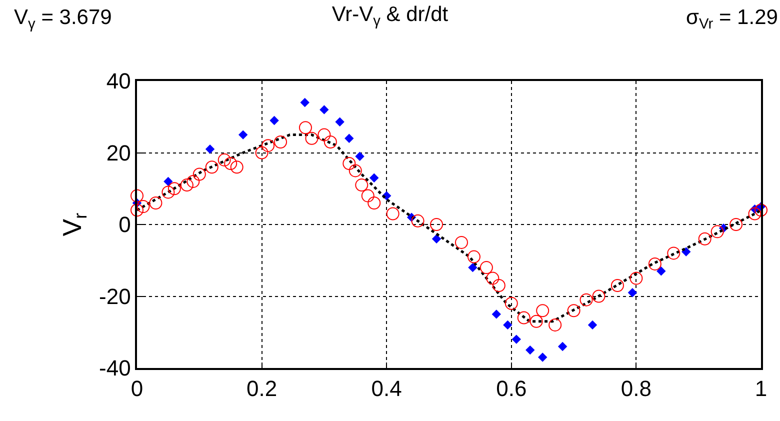 This screenshot has height=421, width=780. What do you see at coordinates (118, 81) in the screenshot?
I see `y-tick-label: 40` at bounding box center [118, 81].